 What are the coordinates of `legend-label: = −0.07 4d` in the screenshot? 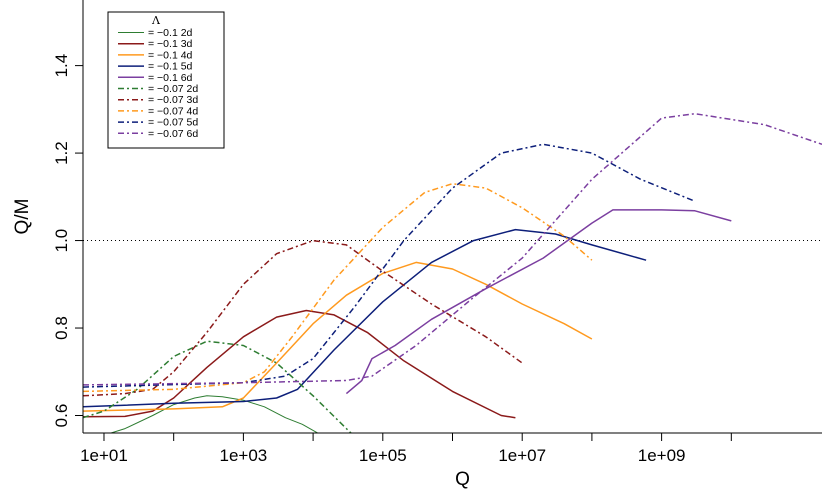 It's located at (173, 111).